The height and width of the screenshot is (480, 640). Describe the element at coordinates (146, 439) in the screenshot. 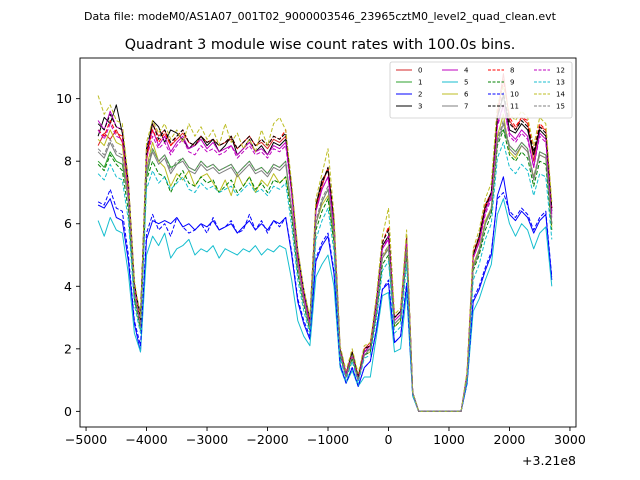

I see `x-tick-label: −4000` at that location.